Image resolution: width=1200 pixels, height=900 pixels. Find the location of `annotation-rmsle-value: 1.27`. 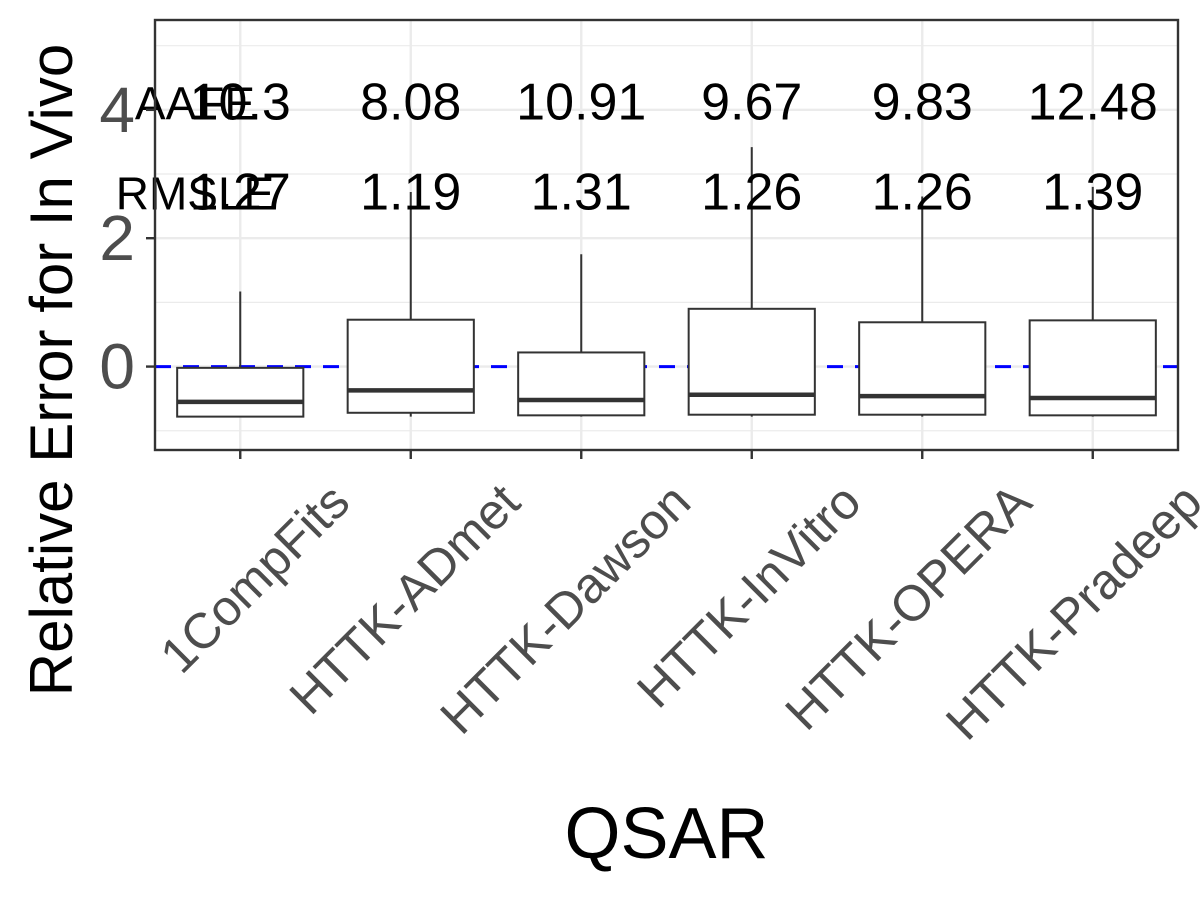

annotation-rmsle-value: 1.27 is located at coordinates (240, 192).